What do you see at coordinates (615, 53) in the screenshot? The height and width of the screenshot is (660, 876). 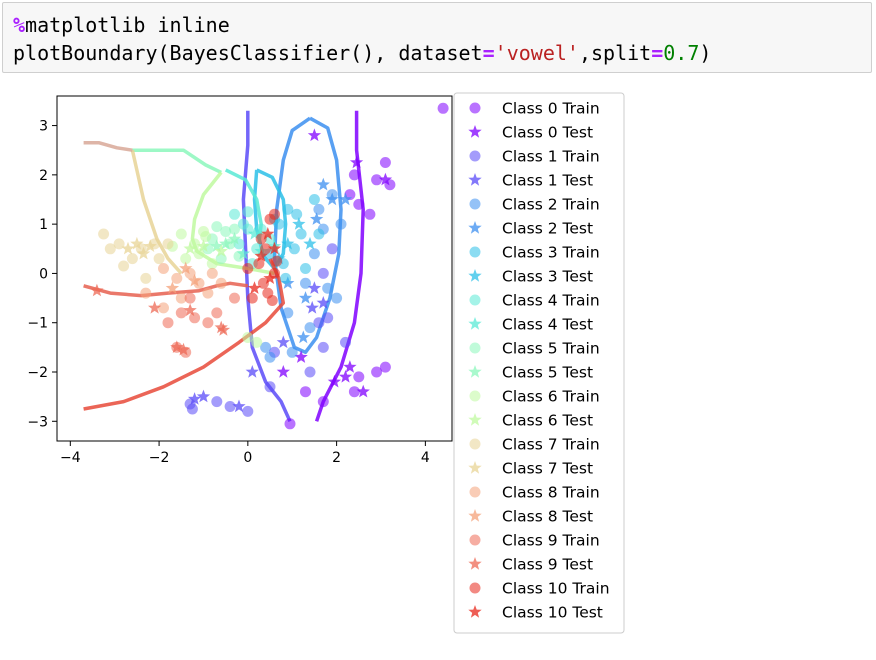 I see `split-keyword: ,split` at bounding box center [615, 53].